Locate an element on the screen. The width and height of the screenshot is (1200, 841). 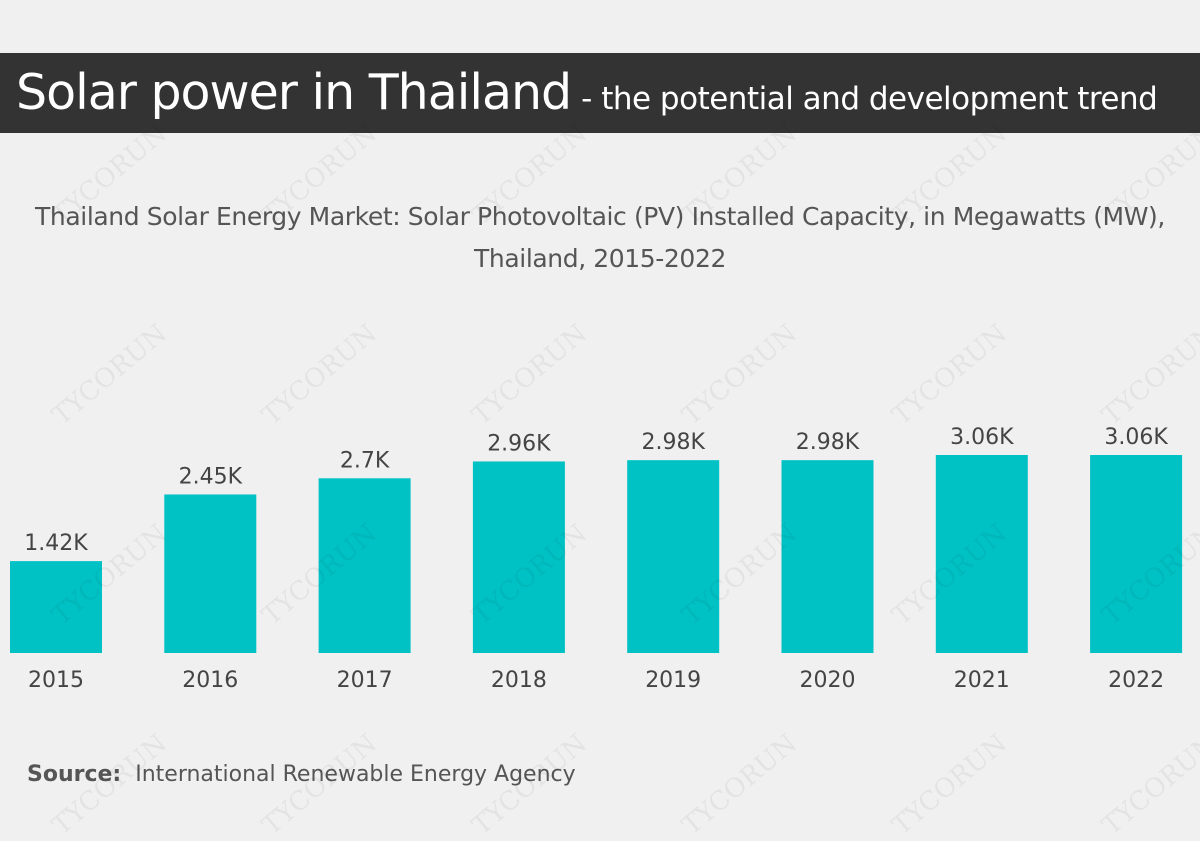
source-text: International Renewable Energy Agency is located at coordinates (355, 774).